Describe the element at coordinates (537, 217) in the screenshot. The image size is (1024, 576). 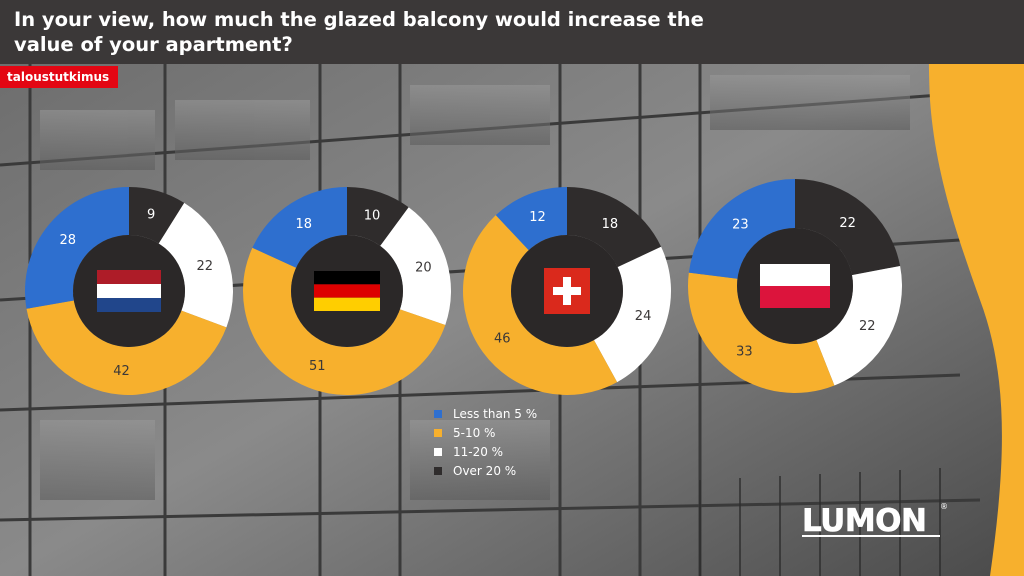
I see `data-label-less-than-5: 12` at that location.